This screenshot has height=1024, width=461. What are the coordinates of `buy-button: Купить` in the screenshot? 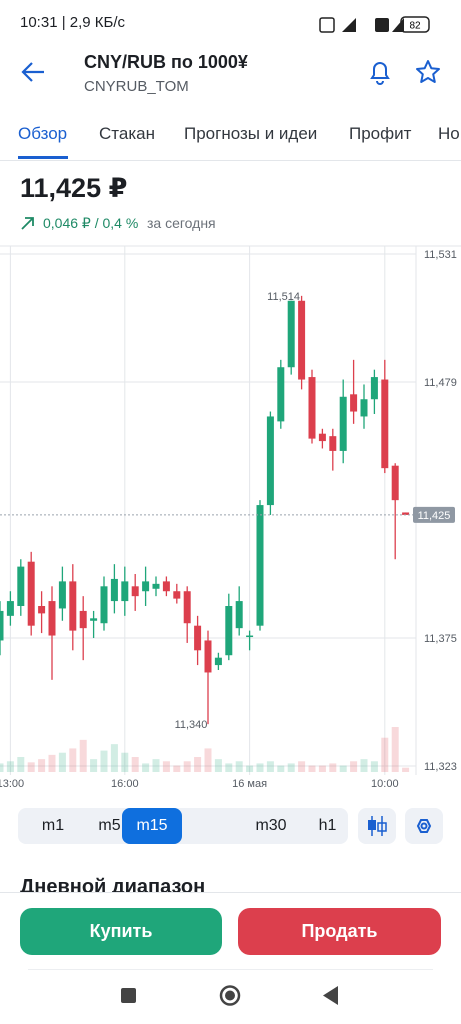 It's located at (121, 931).